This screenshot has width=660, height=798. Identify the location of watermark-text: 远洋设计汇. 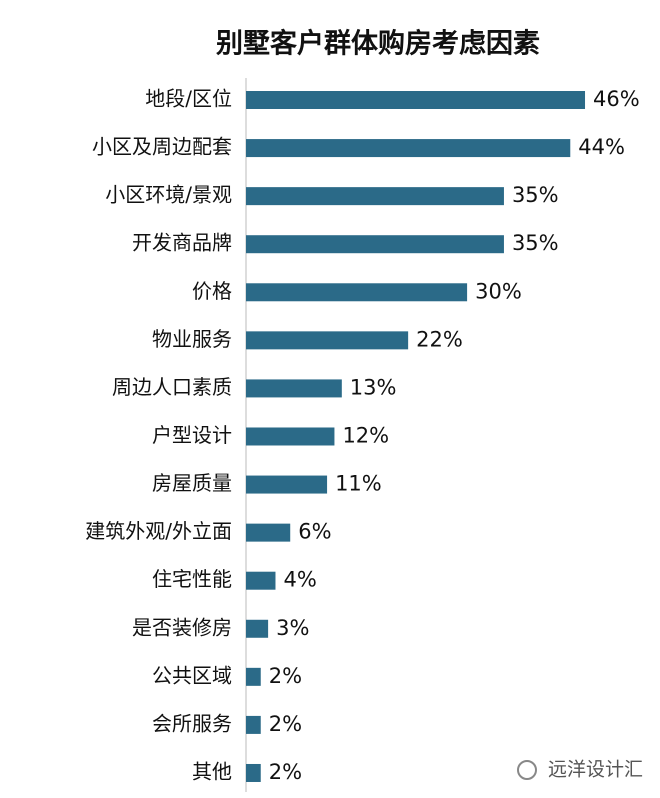
(595, 770).